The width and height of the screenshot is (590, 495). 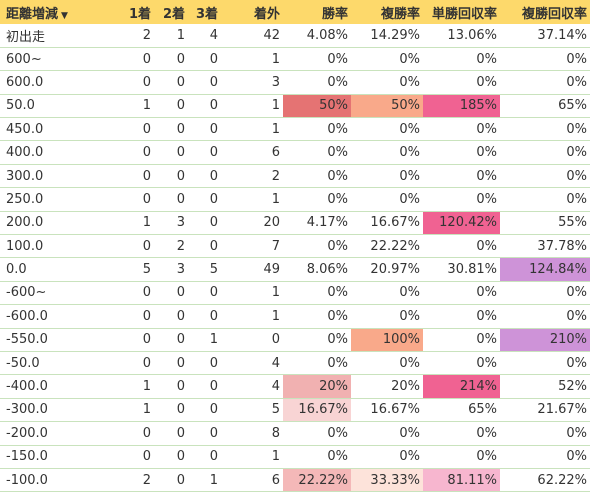 What do you see at coordinates (387, 12) in the screenshot?
I see `column-header-place-rate: 複勝率` at bounding box center [387, 12].